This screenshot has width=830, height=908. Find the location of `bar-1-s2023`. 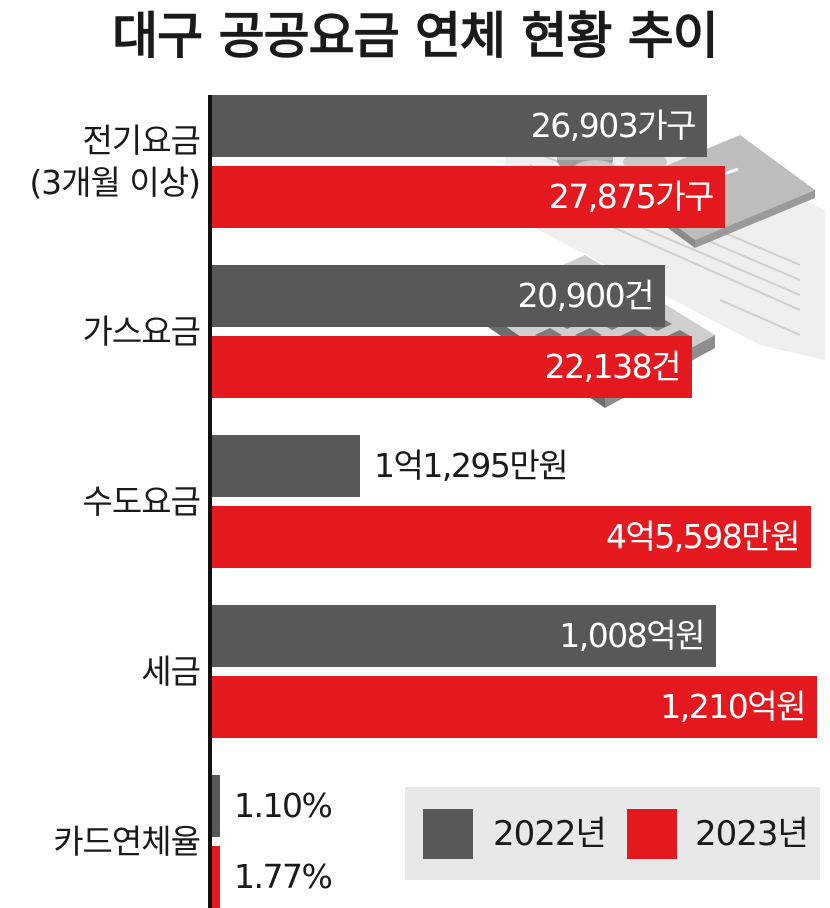

bar-1-s2023 is located at coordinates (468, 197).